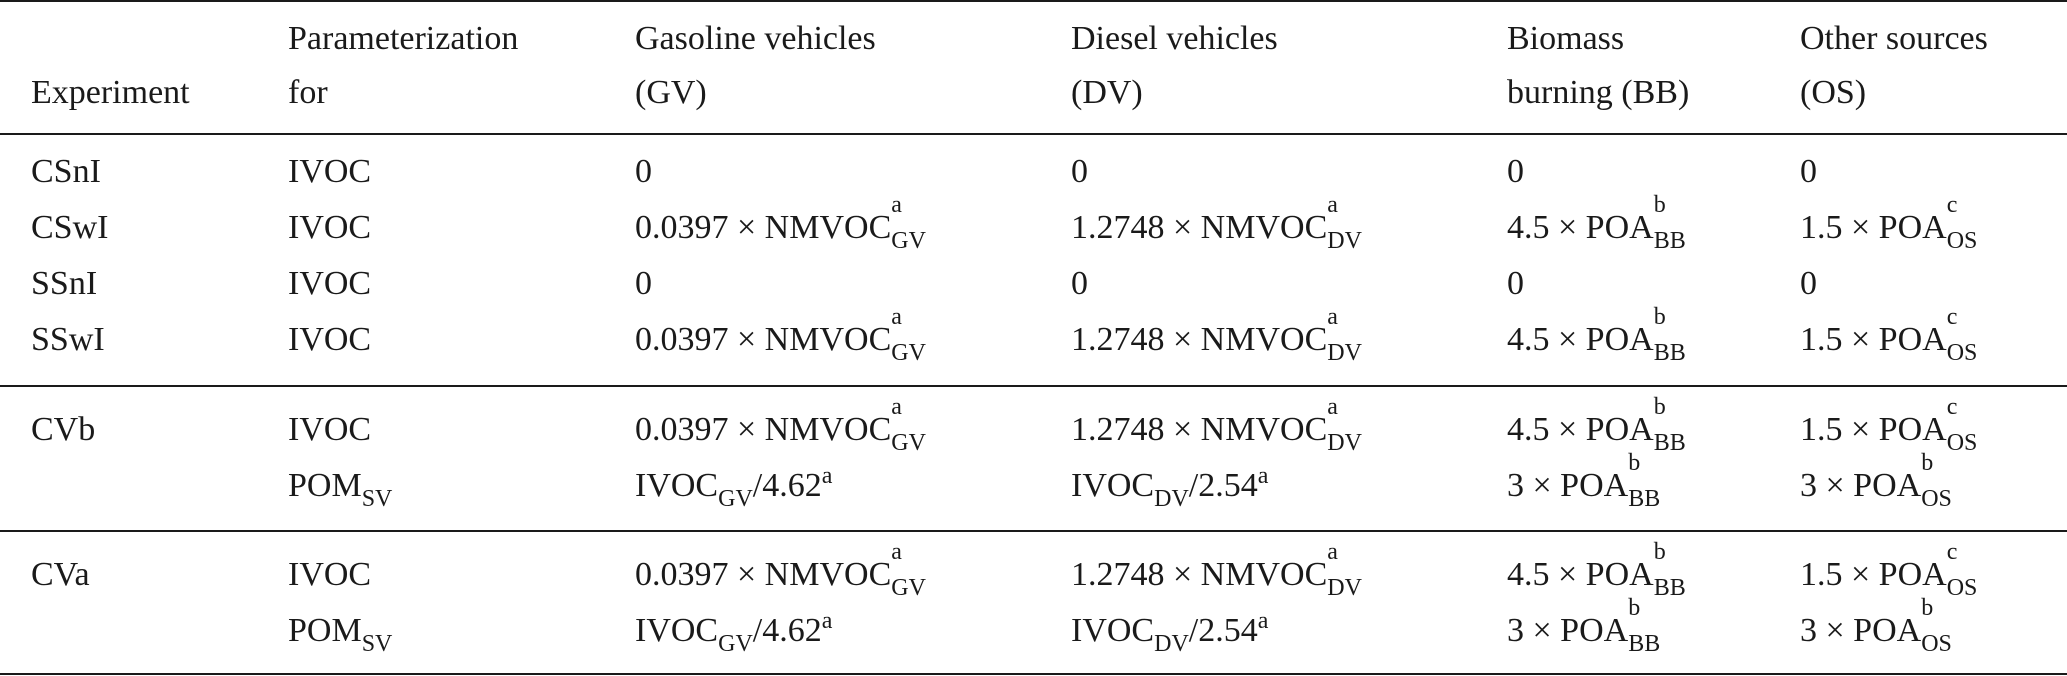  I want to click on cell-experiment: CVb, so click(63, 429).